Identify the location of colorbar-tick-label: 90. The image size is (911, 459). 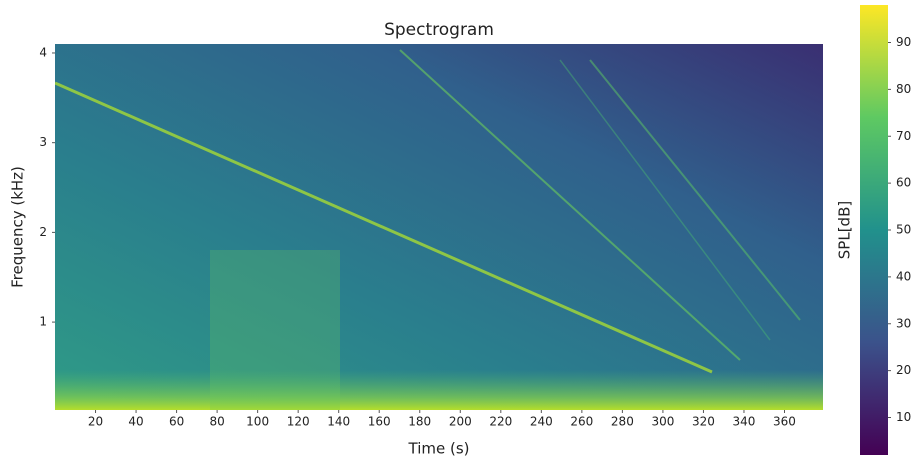
(903, 42).